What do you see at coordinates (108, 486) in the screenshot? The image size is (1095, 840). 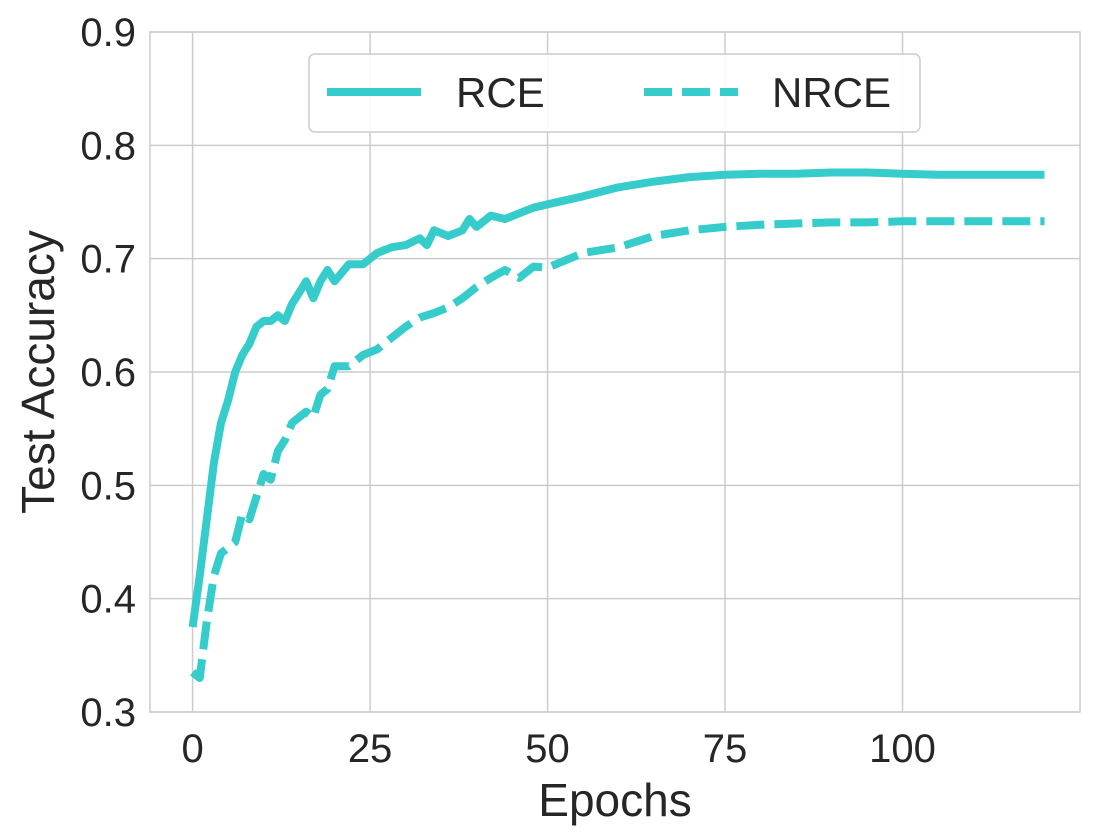 I see `y-tick-label: 0.5` at bounding box center [108, 486].